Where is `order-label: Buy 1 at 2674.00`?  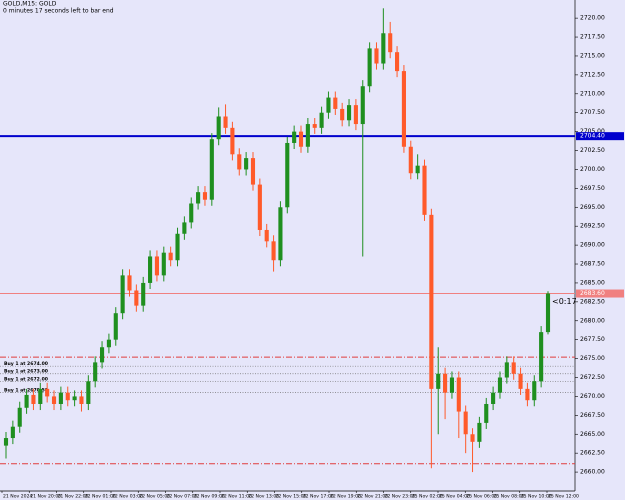 order-label: Buy 1 at 2674.00 is located at coordinates (26, 364).